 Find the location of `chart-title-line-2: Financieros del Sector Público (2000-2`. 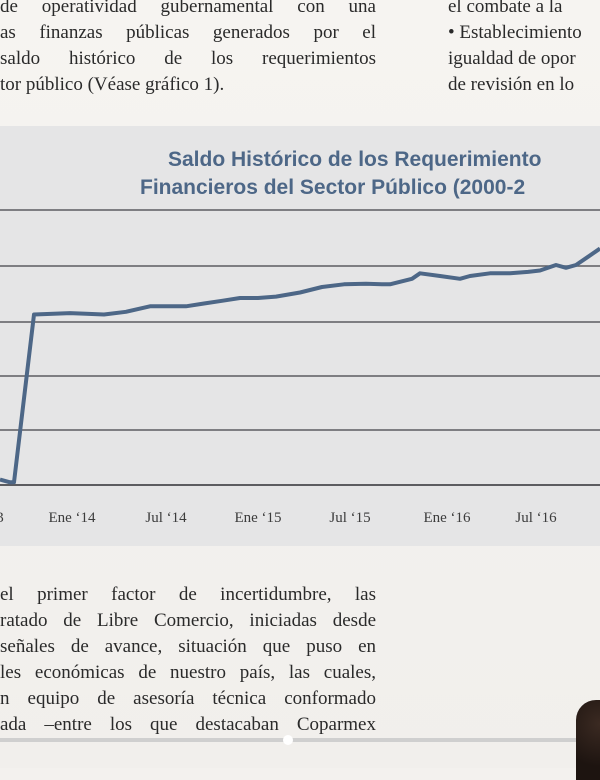

chart-title-line-2: Financieros del Sector Público (2000-2 is located at coordinates (333, 187).